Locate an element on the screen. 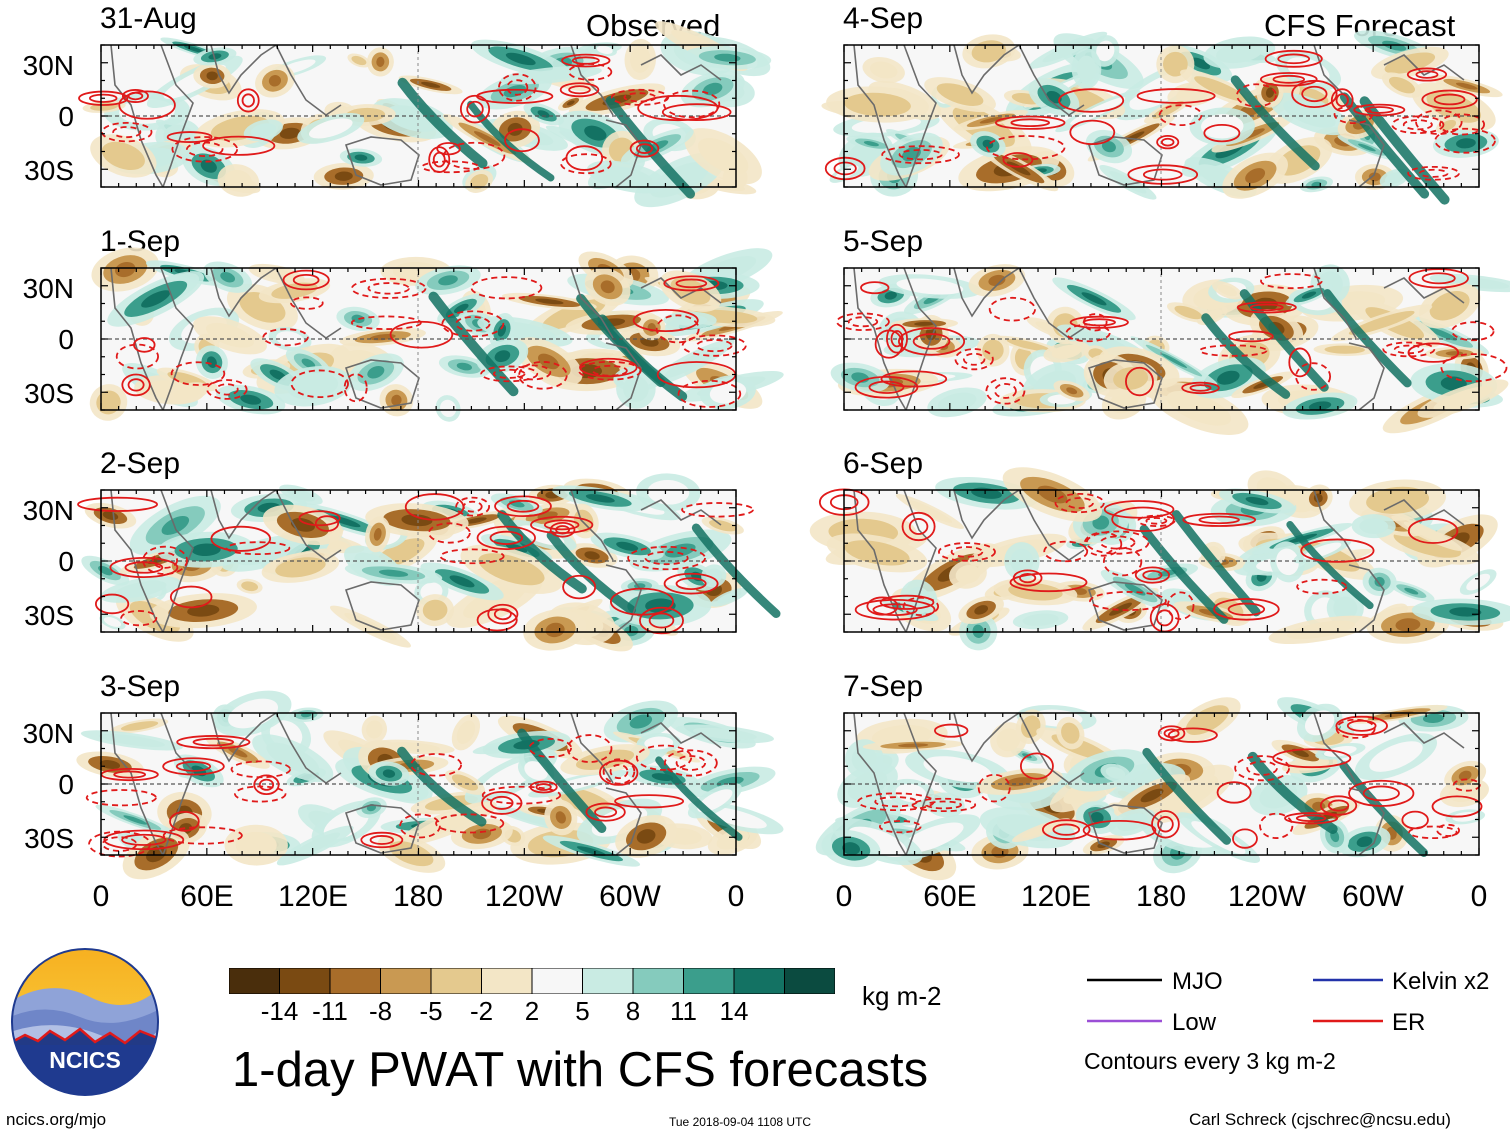  lon-tick-right-180: 180 is located at coordinates (1161, 896).